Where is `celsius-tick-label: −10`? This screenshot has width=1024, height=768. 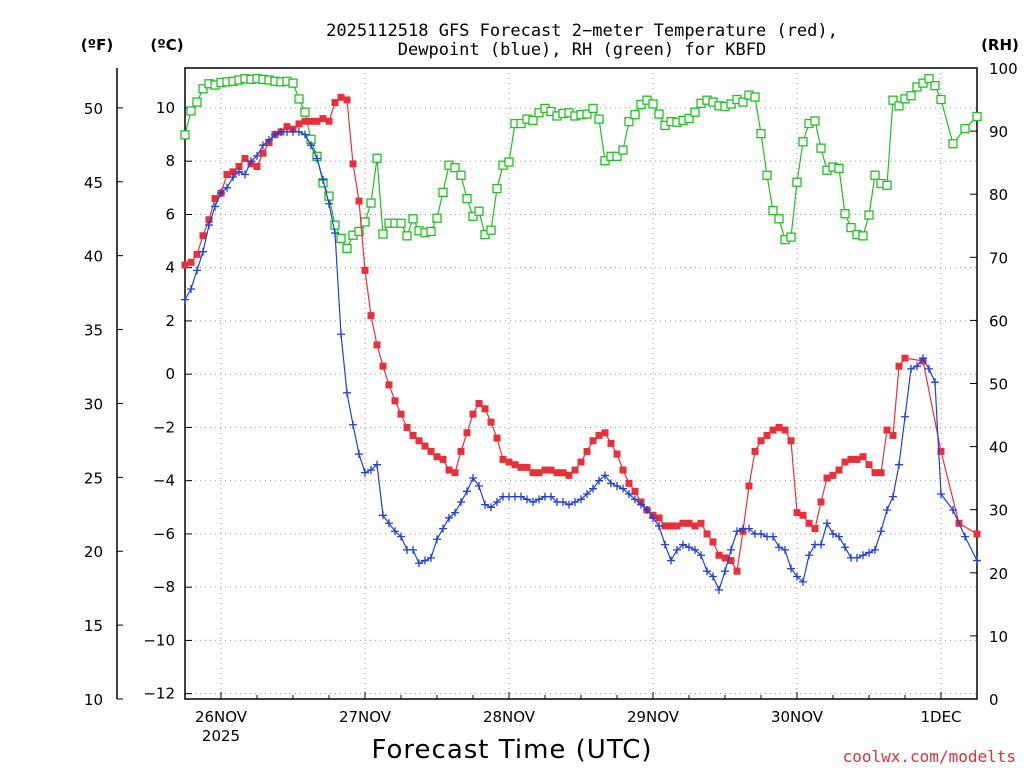
celsius-tick-label: −10 is located at coordinates (159, 640).